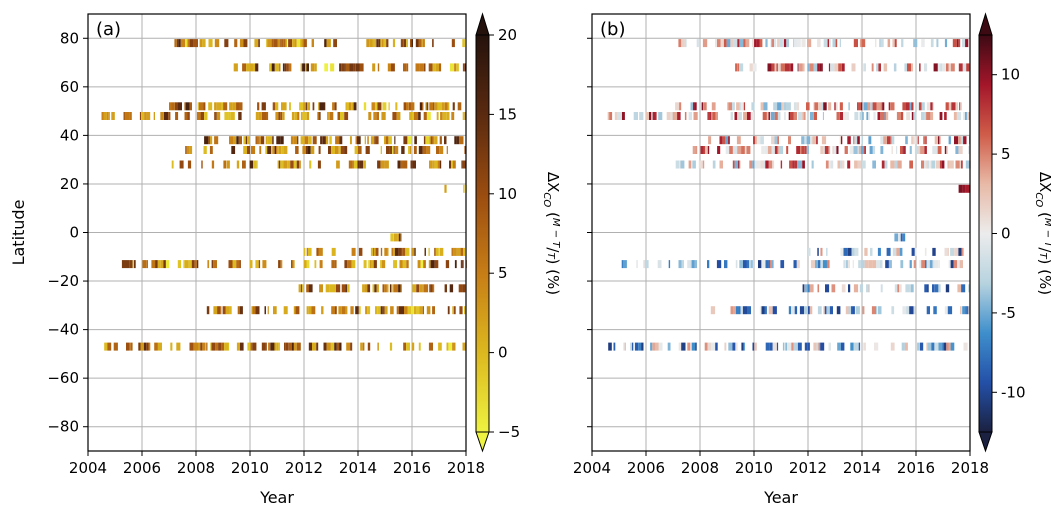 The width and height of the screenshot is (1051, 507). What do you see at coordinates (1006, 154) in the screenshot?
I see `colorbar-tick-label: 5` at bounding box center [1006, 154].